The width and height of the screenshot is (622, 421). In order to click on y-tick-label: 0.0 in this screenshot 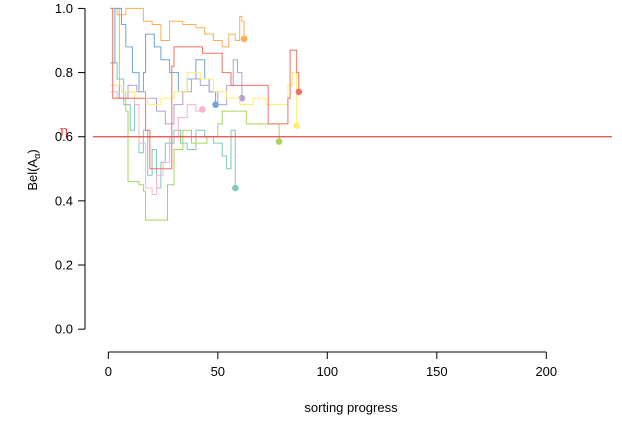, I will do `click(64, 329)`.